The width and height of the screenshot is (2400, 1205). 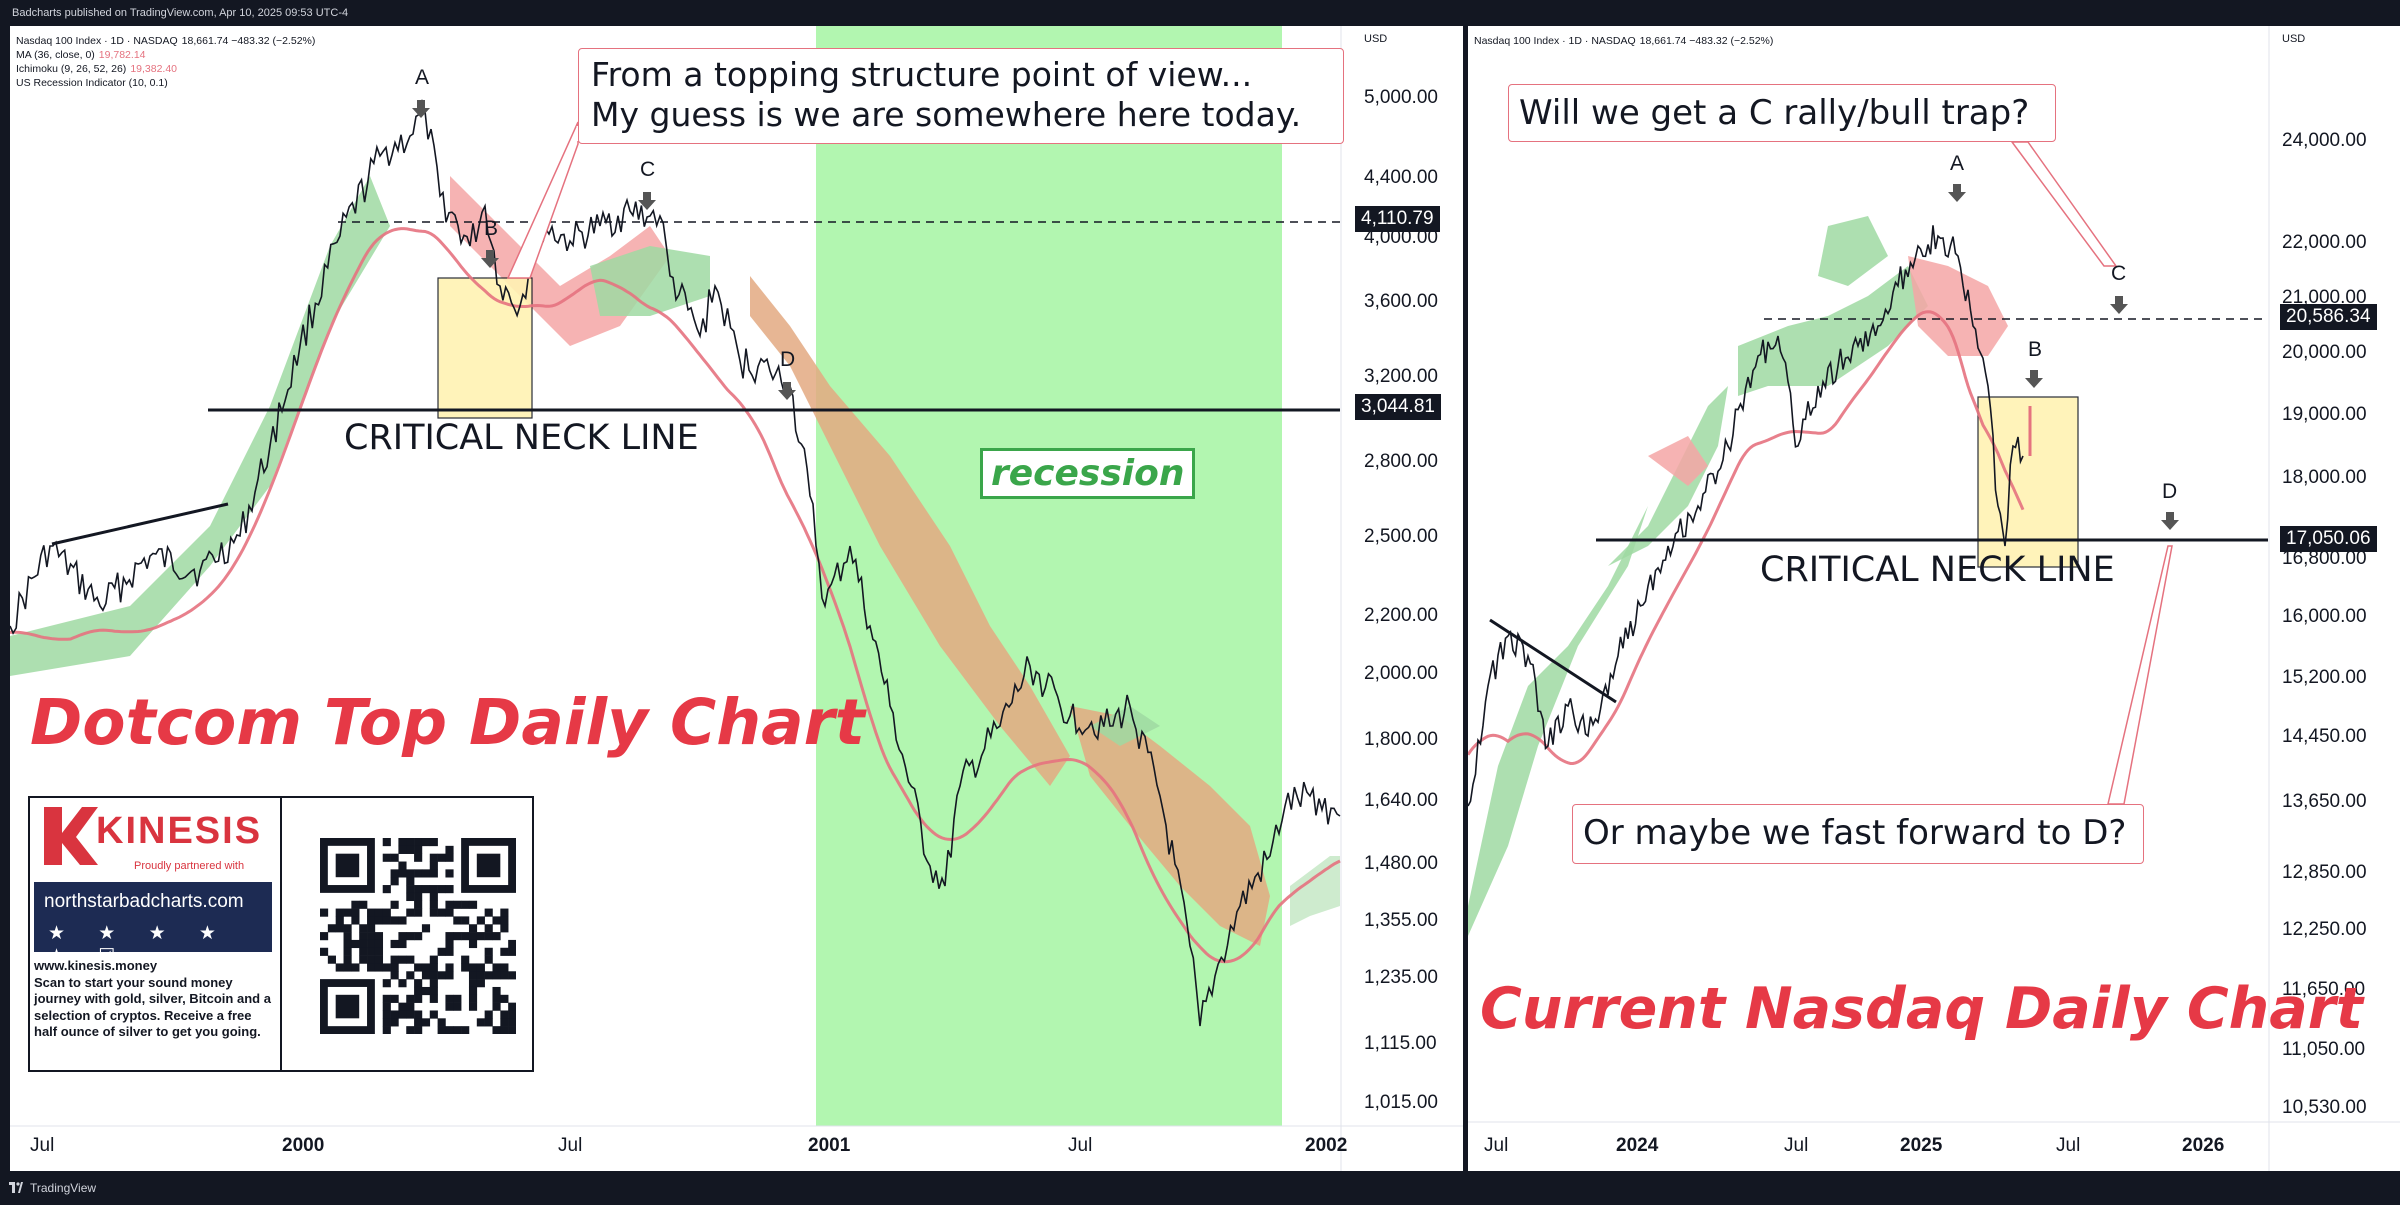 What do you see at coordinates (2324, 929) in the screenshot?
I see `y-tick-label: 12,250.00` at bounding box center [2324, 929].